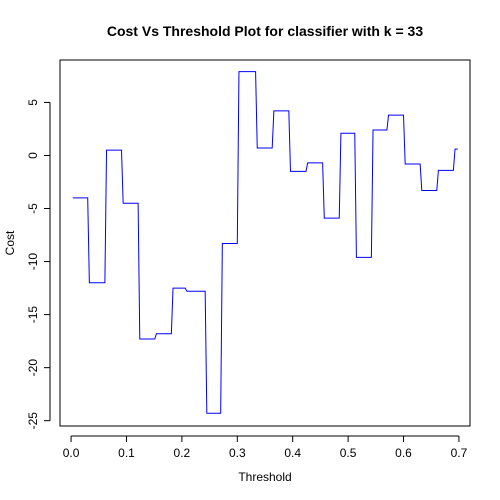 The image size is (500, 500). Describe the element at coordinates (264, 477) in the screenshot. I see `x-axis-label: Threshold` at that location.